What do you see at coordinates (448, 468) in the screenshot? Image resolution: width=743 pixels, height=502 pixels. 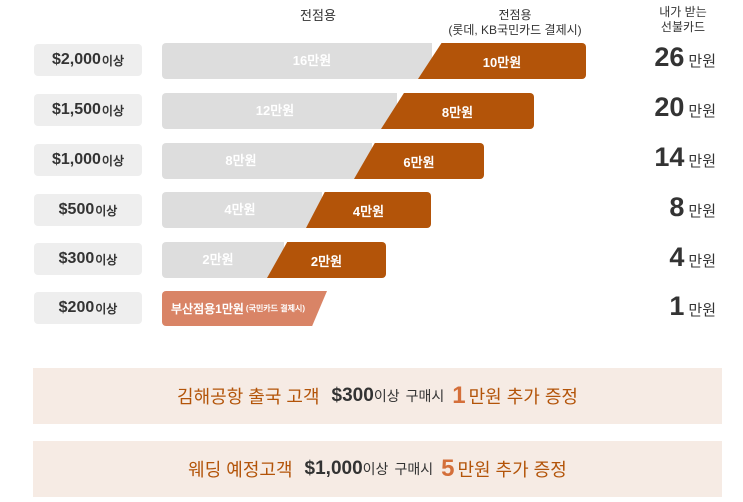 I see `banner-big-number: 5` at bounding box center [448, 468].